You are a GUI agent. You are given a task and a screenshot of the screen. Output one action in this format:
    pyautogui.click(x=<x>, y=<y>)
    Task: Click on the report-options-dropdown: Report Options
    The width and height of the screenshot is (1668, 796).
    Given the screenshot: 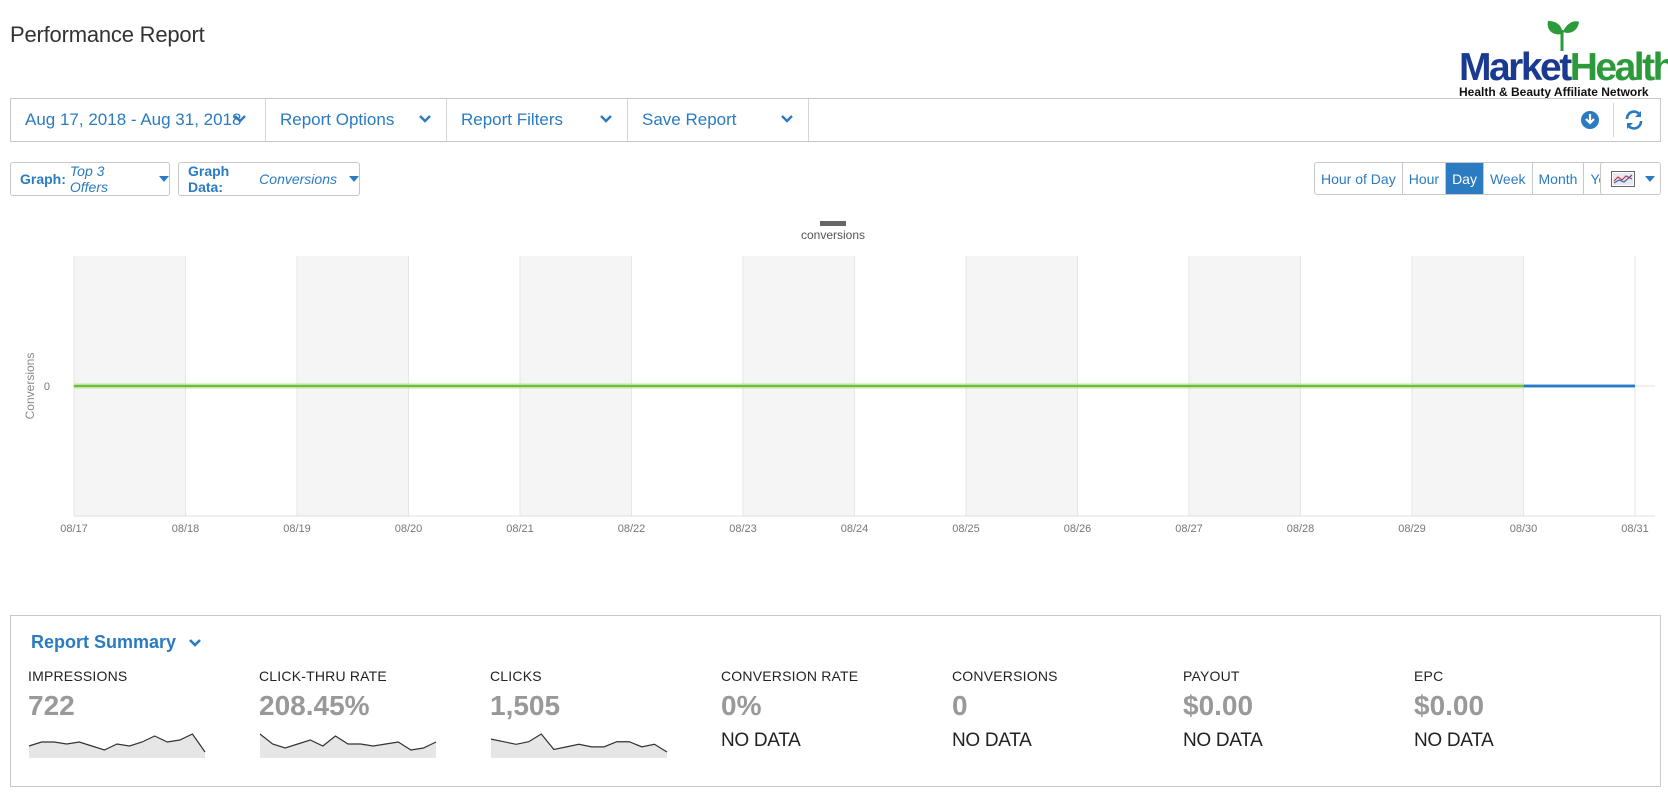 What is the action you would take?
    pyautogui.click(x=356, y=120)
    